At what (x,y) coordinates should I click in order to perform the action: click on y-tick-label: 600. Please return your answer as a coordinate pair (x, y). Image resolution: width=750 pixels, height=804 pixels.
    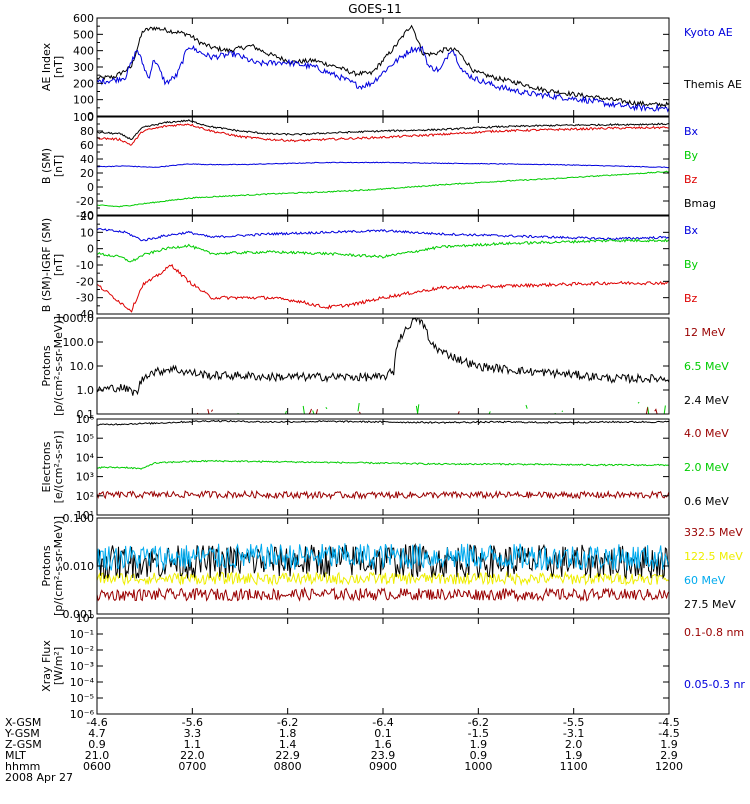
    Looking at the image, I should click on (83, 18).